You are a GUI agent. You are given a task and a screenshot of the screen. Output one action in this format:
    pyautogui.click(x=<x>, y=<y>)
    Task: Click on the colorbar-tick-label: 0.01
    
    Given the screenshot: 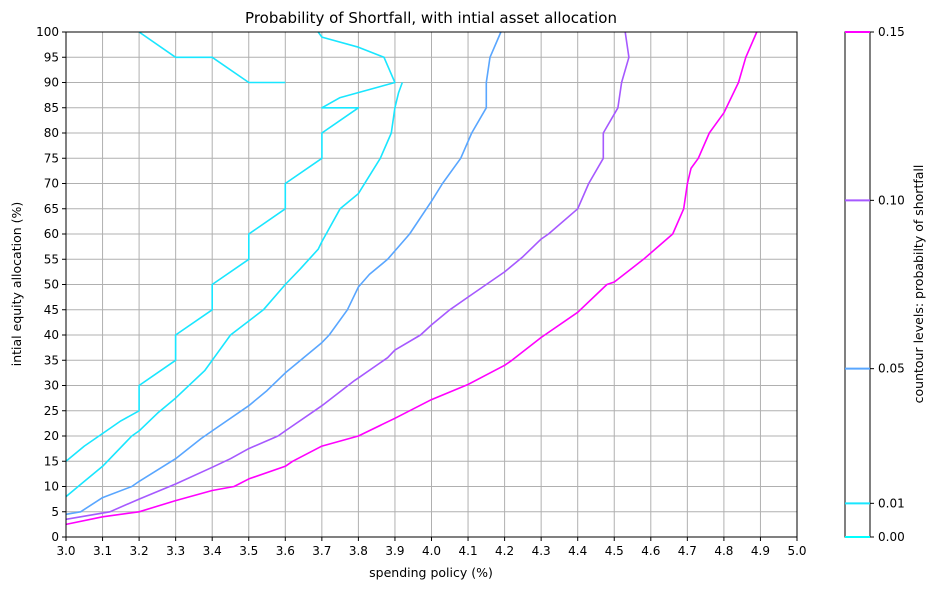 What is the action you would take?
    pyautogui.click(x=891, y=503)
    